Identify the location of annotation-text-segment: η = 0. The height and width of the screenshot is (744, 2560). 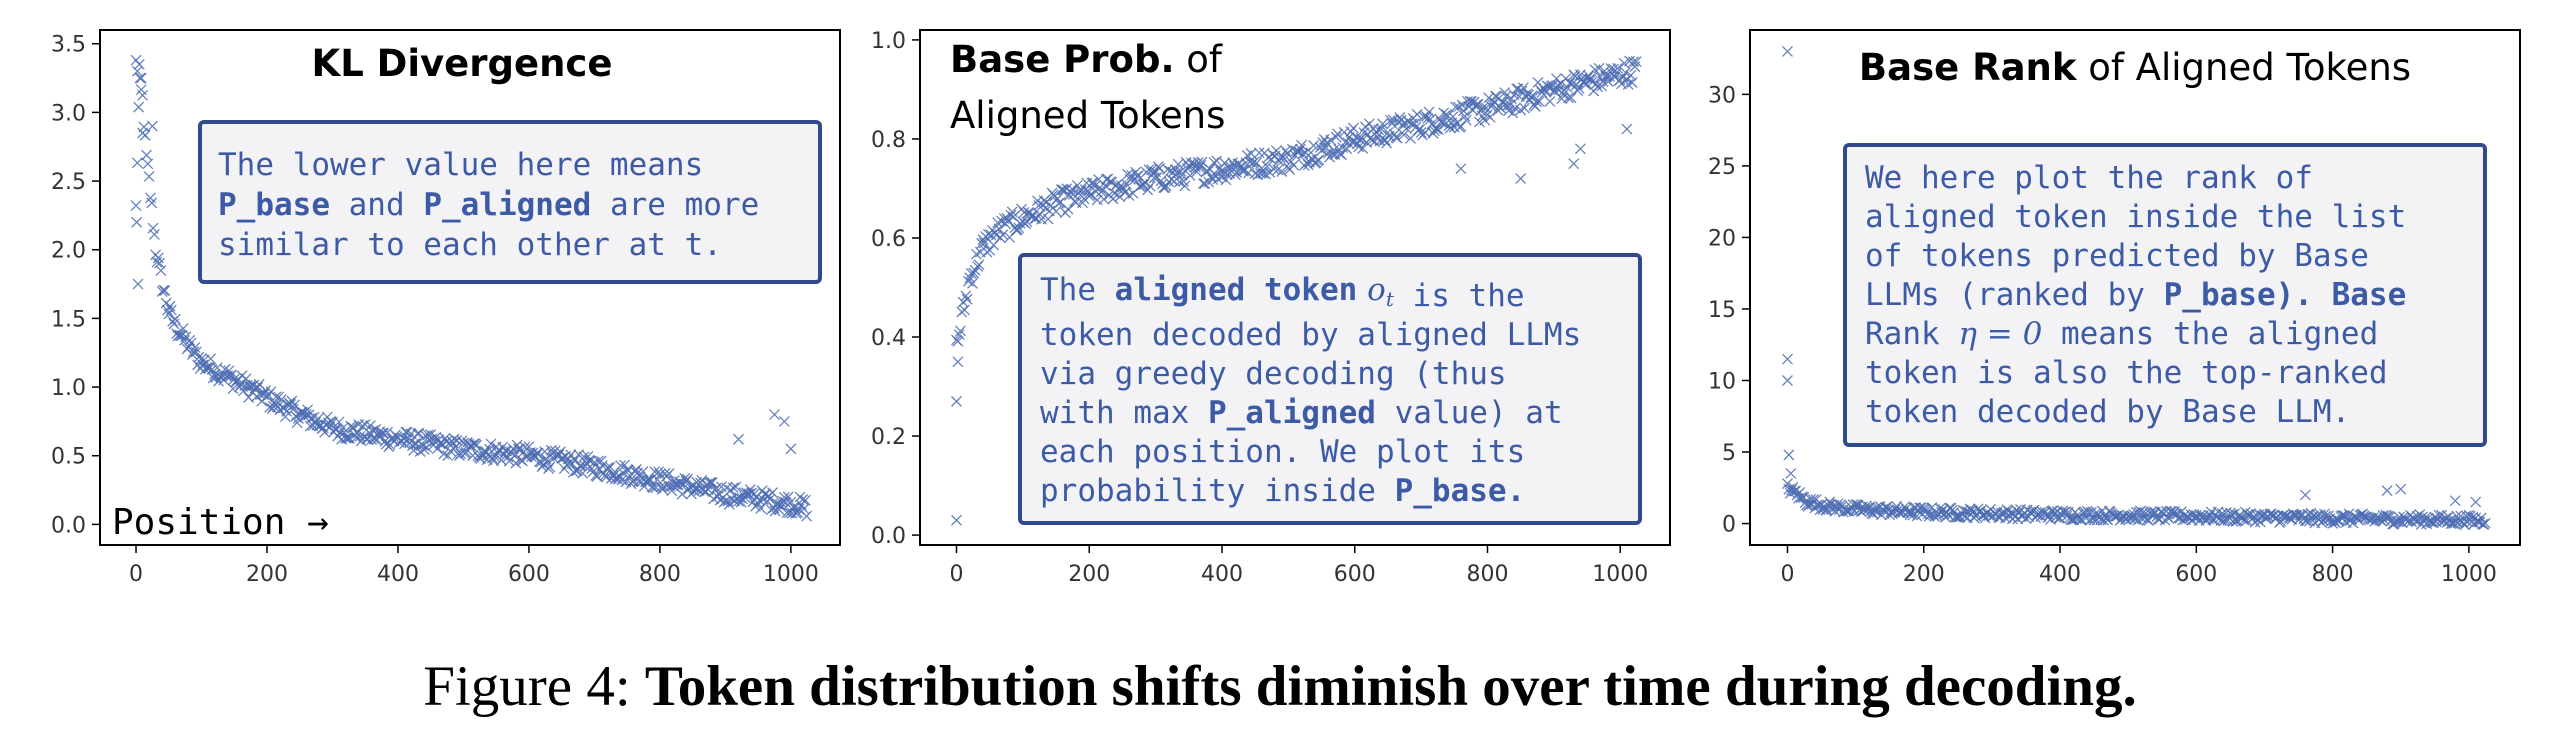
(2000, 334).